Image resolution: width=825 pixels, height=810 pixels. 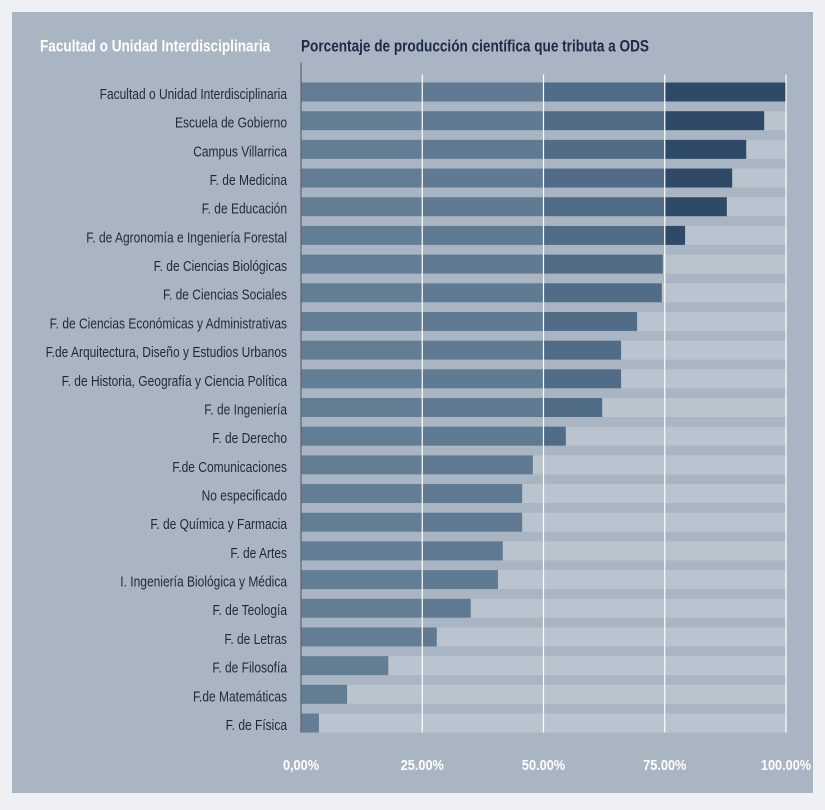 What do you see at coordinates (155, 46) in the screenshot?
I see `axis-title: Facultad o Unidad Interdisciplinaria` at bounding box center [155, 46].